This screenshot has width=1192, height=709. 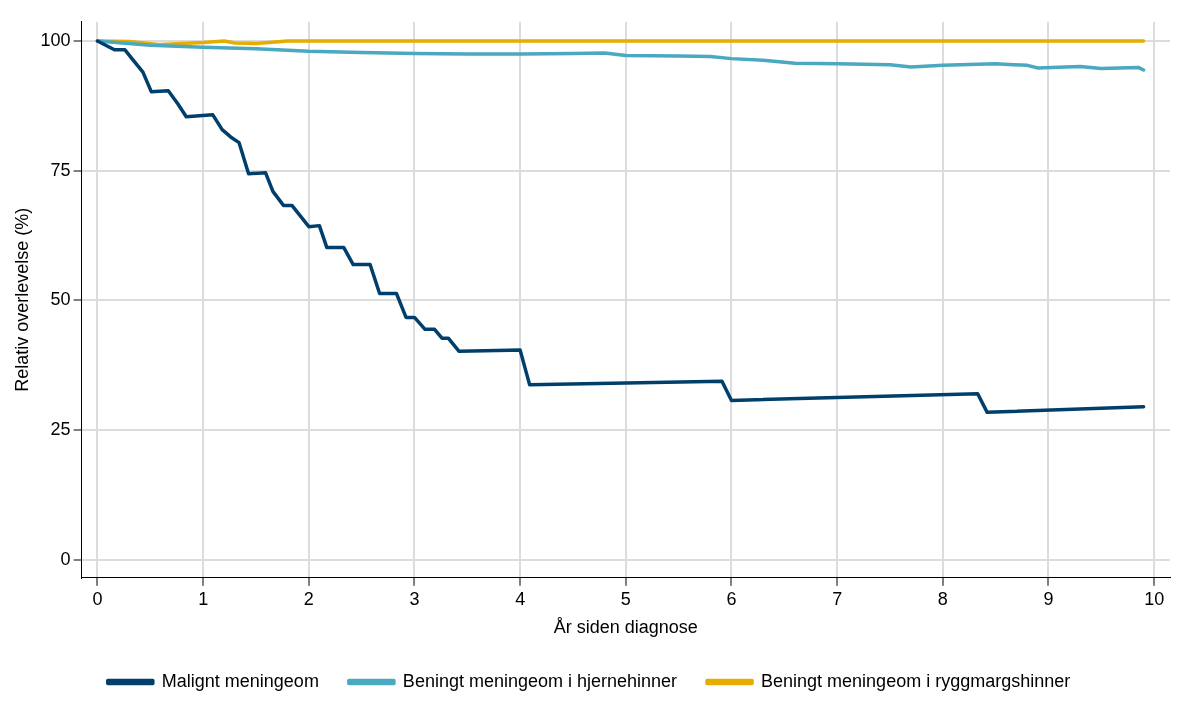 What do you see at coordinates (308, 598) in the screenshot?
I see `x-tick-label: 2` at bounding box center [308, 598].